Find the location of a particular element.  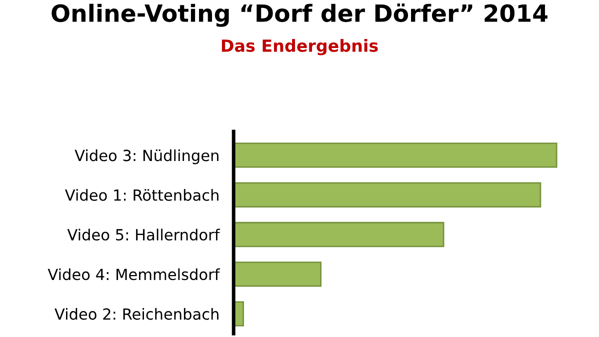

y-tick-label: Video 5: Hallerndorf is located at coordinates (143, 234).